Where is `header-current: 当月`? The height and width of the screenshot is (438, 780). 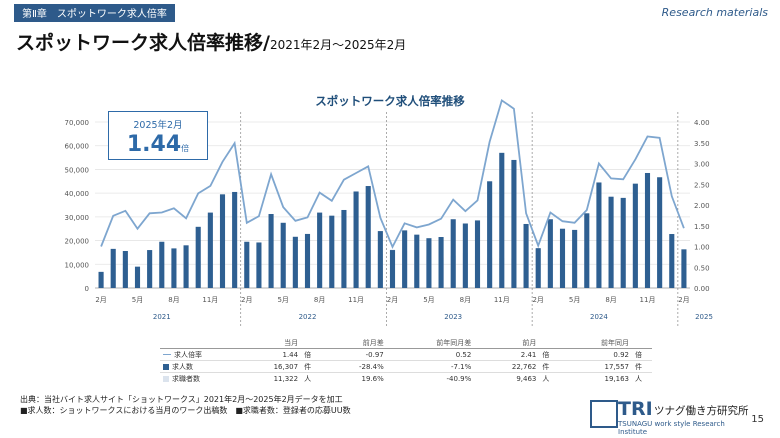
header-current: 当月 is located at coordinates (269, 343).